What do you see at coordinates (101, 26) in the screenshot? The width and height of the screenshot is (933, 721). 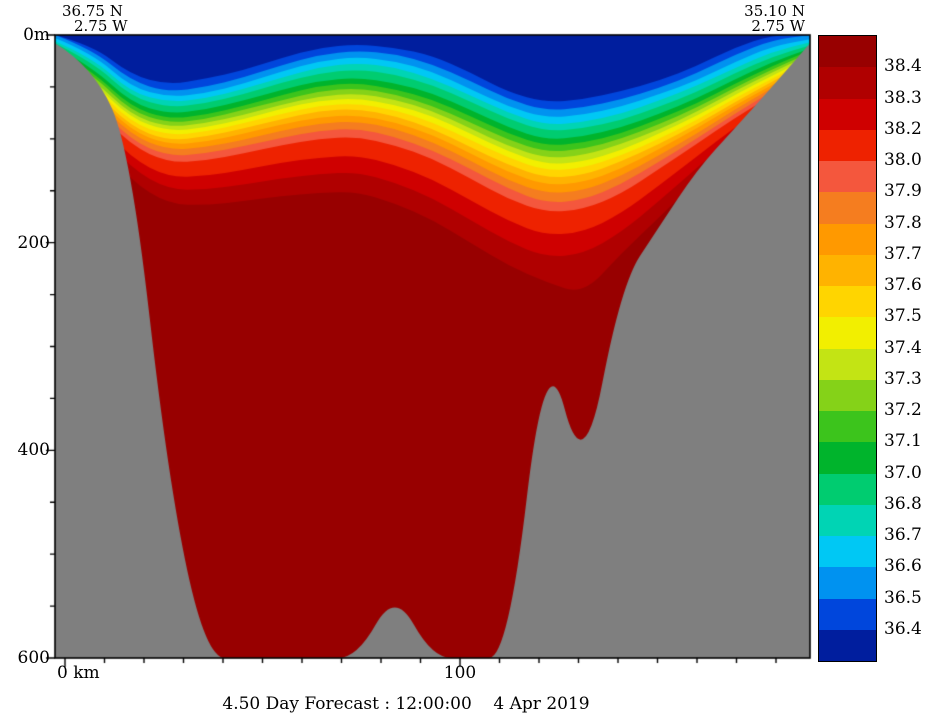 I see `section-start-longitude: 2.75 W` at bounding box center [101, 26].